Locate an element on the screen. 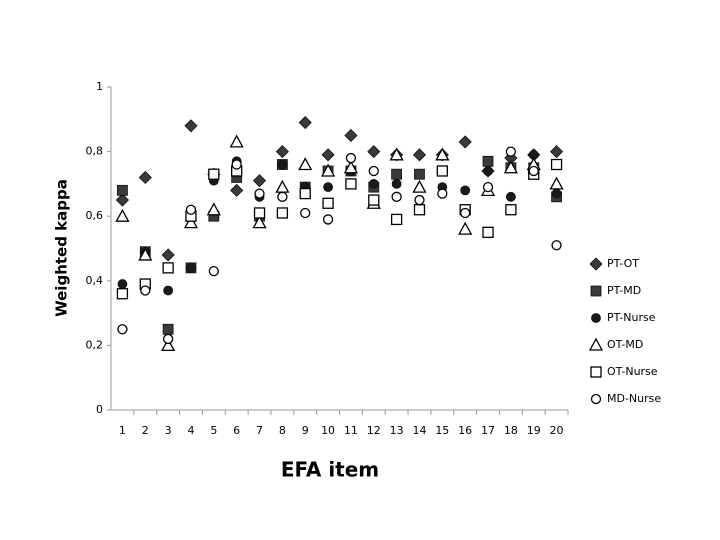 The height and width of the screenshot is (540, 720). x-tick-label: 4 is located at coordinates (190, 430).